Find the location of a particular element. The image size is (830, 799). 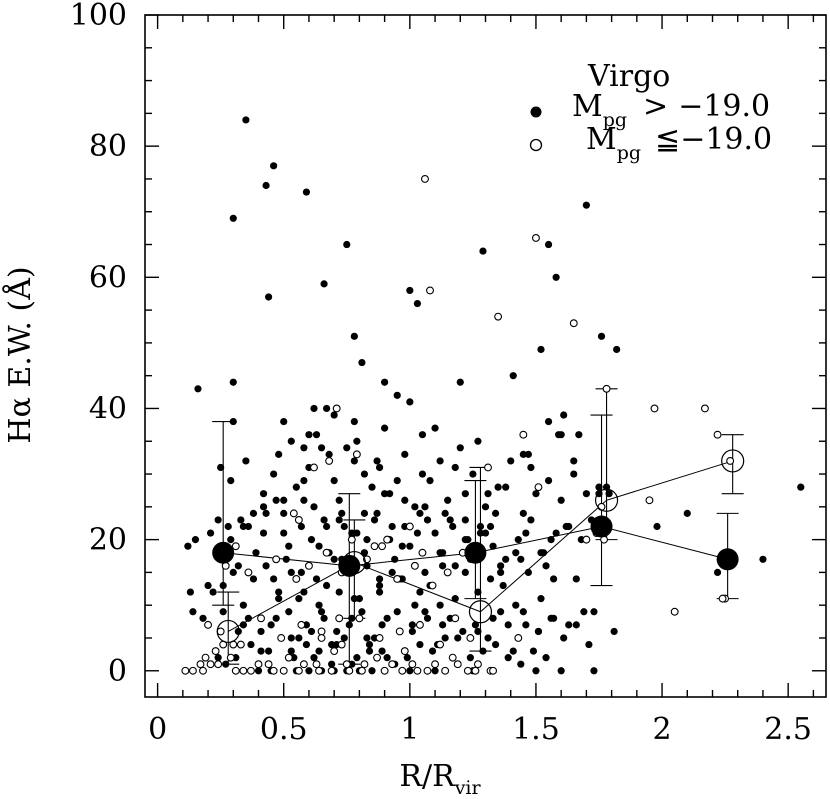

x-tick-label: 0.5 is located at coordinates (284, 729).